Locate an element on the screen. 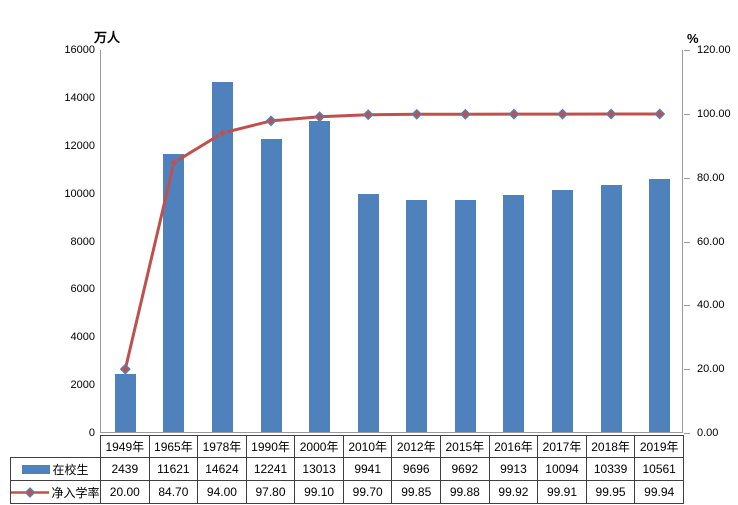 The width and height of the screenshot is (738, 505). table-cell: 12241 is located at coordinates (270, 469).